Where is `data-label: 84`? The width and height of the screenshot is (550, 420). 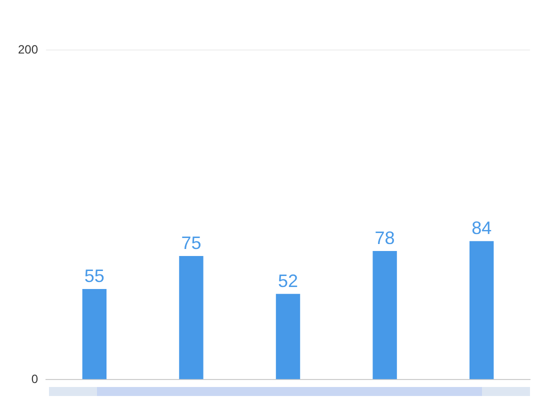 data-label: 84 is located at coordinates (482, 228).